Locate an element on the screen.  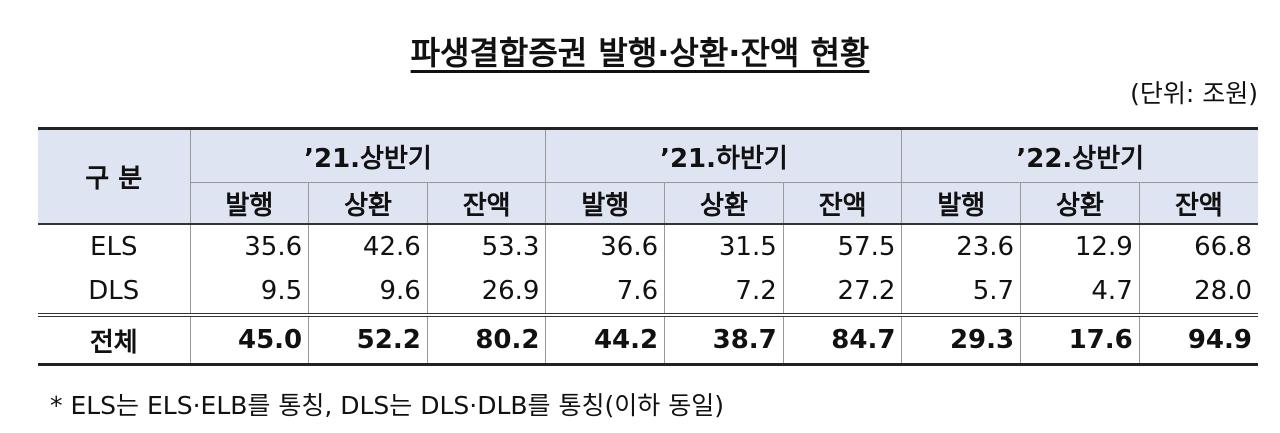
cell: 17.6 is located at coordinates (1080, 339).